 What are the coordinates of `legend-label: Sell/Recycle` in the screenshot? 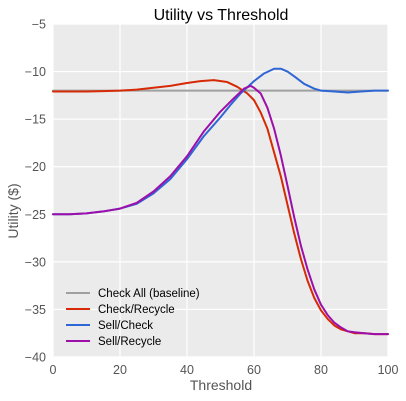 It's located at (129, 342).